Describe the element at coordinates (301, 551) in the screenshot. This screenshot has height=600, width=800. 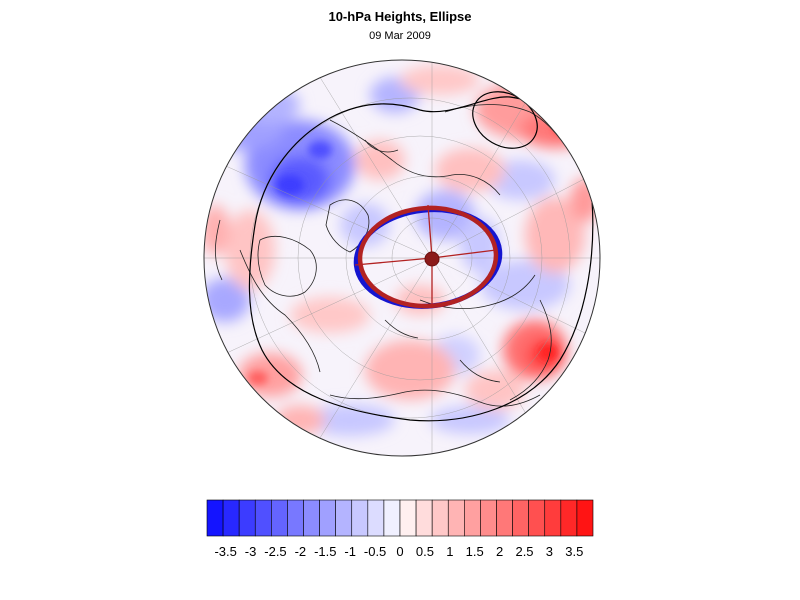
I see `colorbar-tick-label: -2` at that location.